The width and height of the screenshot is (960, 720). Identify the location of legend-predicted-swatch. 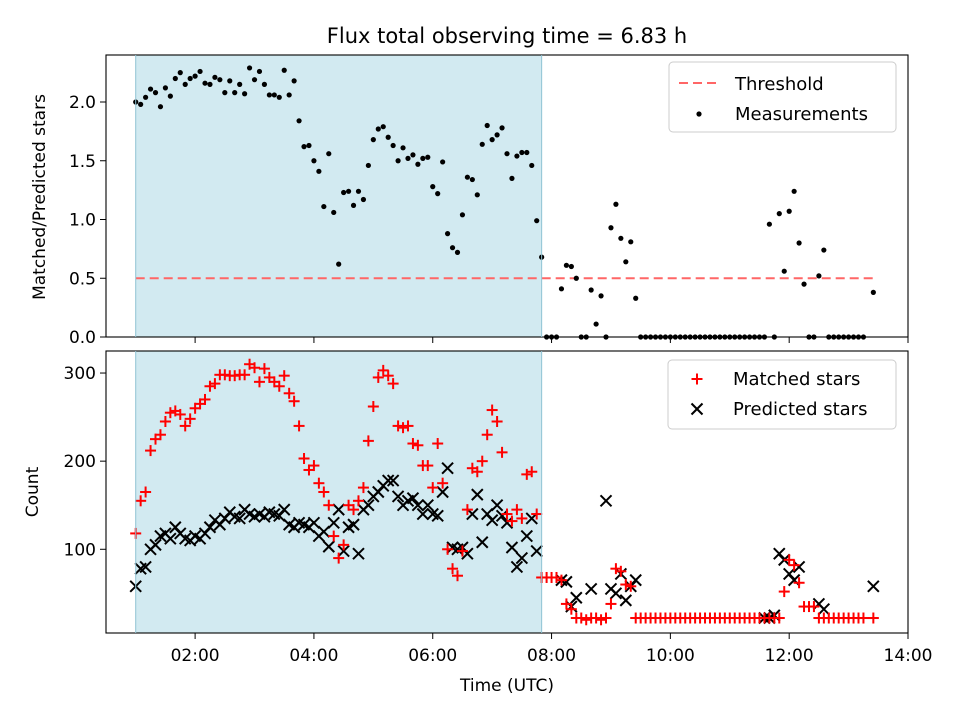
(697, 409).